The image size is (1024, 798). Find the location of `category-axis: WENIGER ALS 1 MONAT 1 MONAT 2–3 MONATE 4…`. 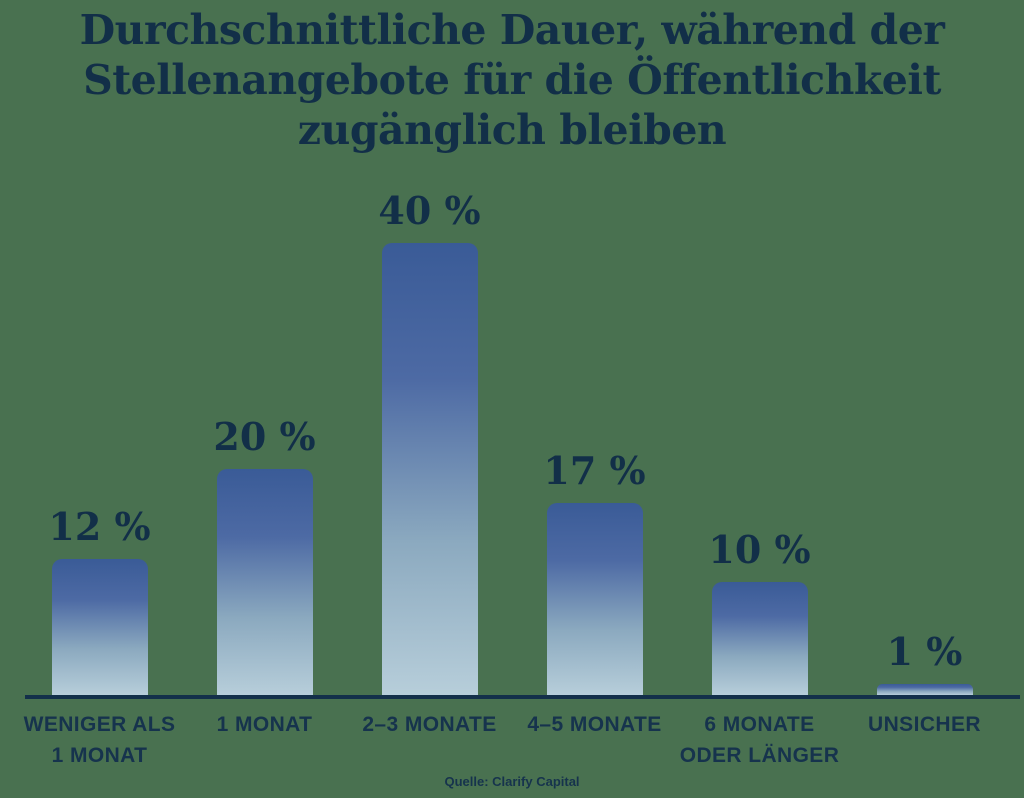

category-axis: WENIGER ALS 1 MONAT 1 MONAT 2–3 MONATE 4… is located at coordinates (512, 740).